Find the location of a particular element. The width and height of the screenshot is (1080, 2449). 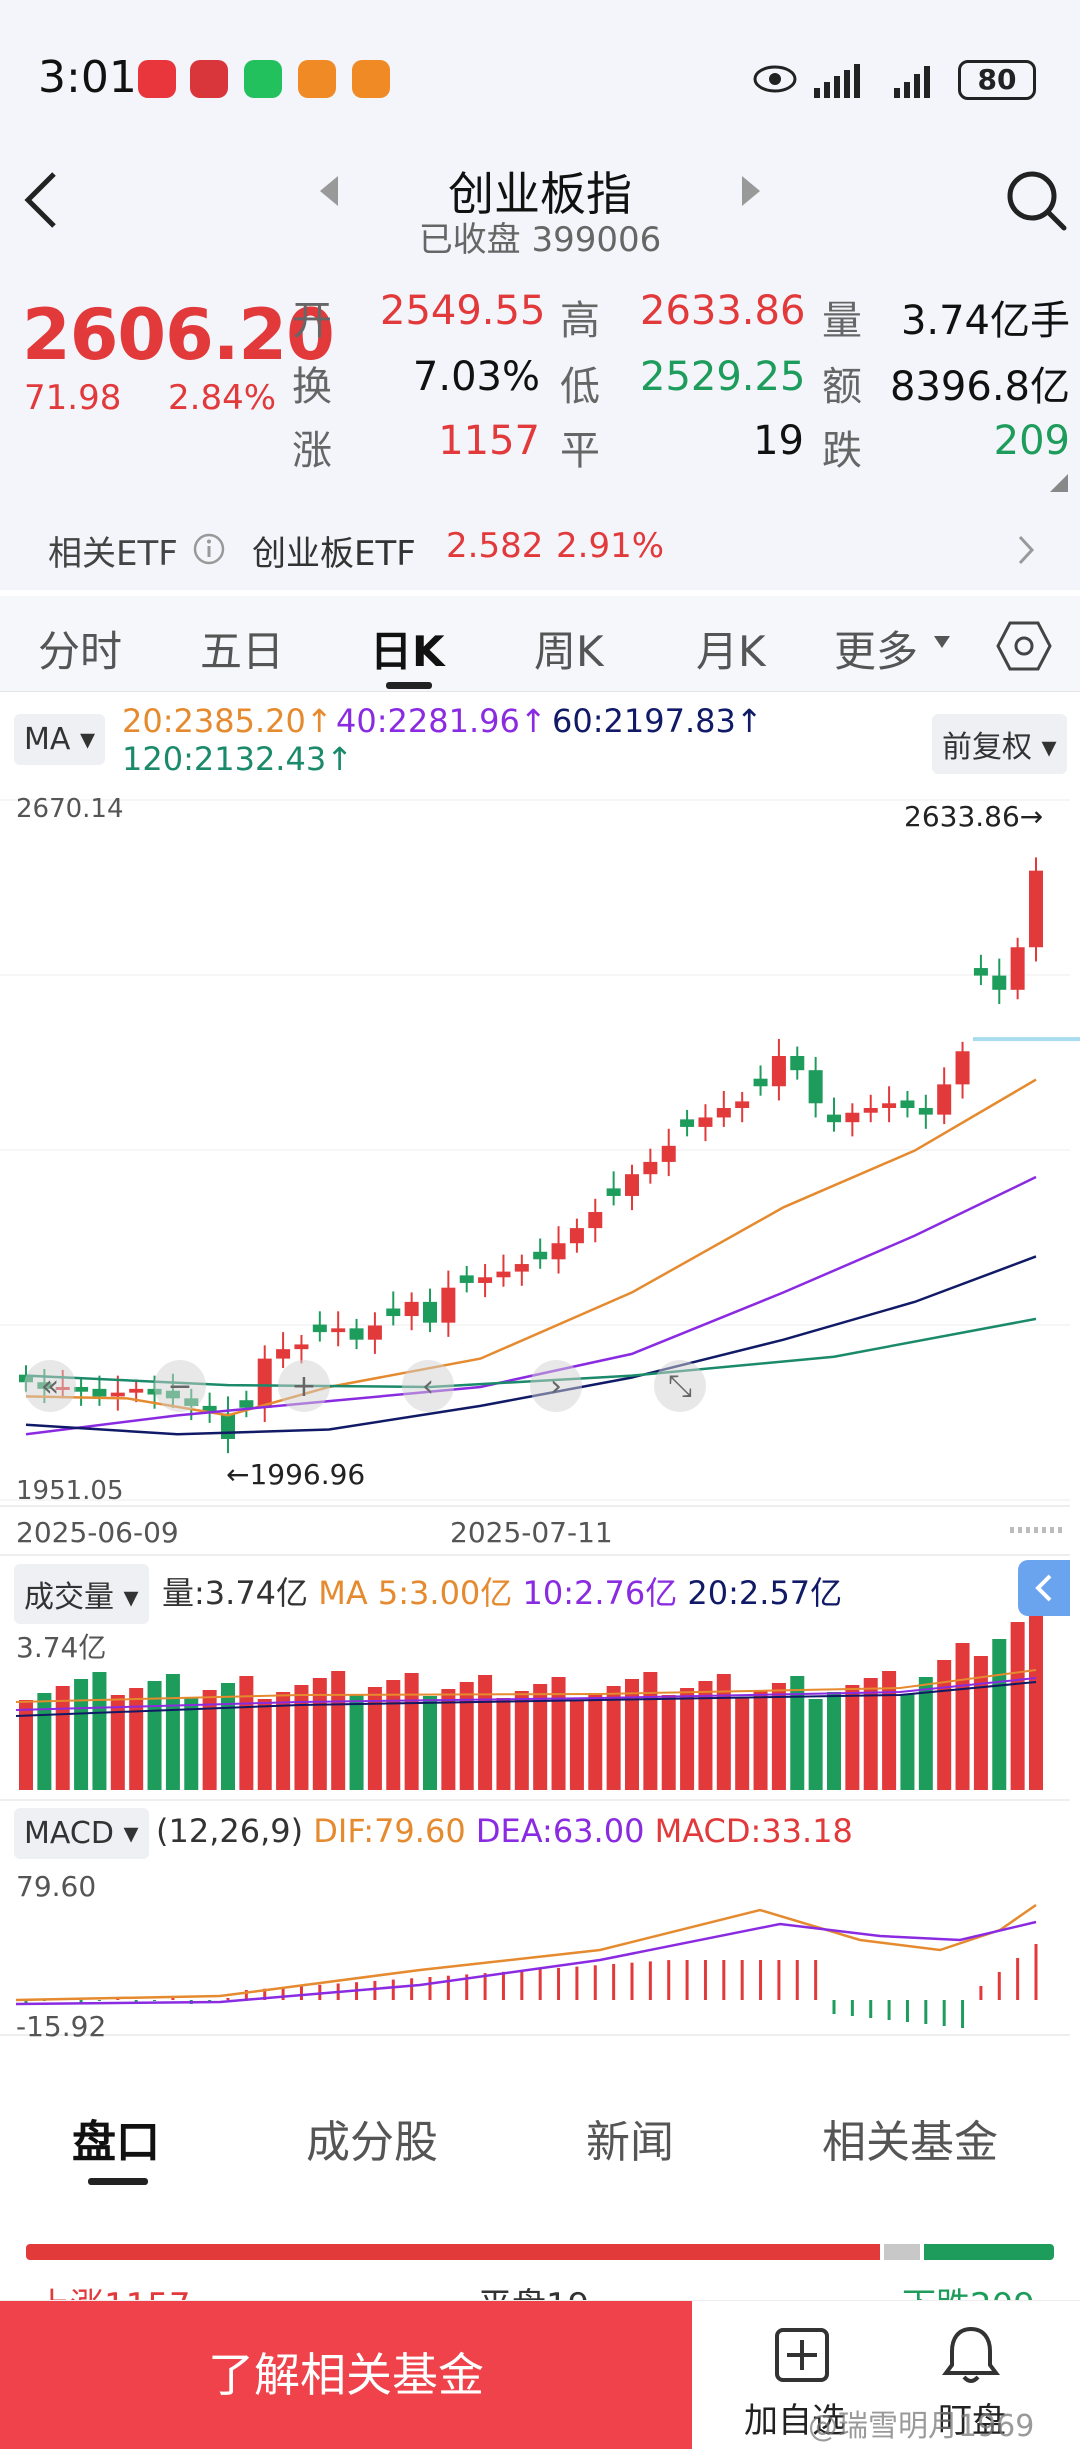

volume-selector: 成交量 ▾ is located at coordinates (81, 1594).